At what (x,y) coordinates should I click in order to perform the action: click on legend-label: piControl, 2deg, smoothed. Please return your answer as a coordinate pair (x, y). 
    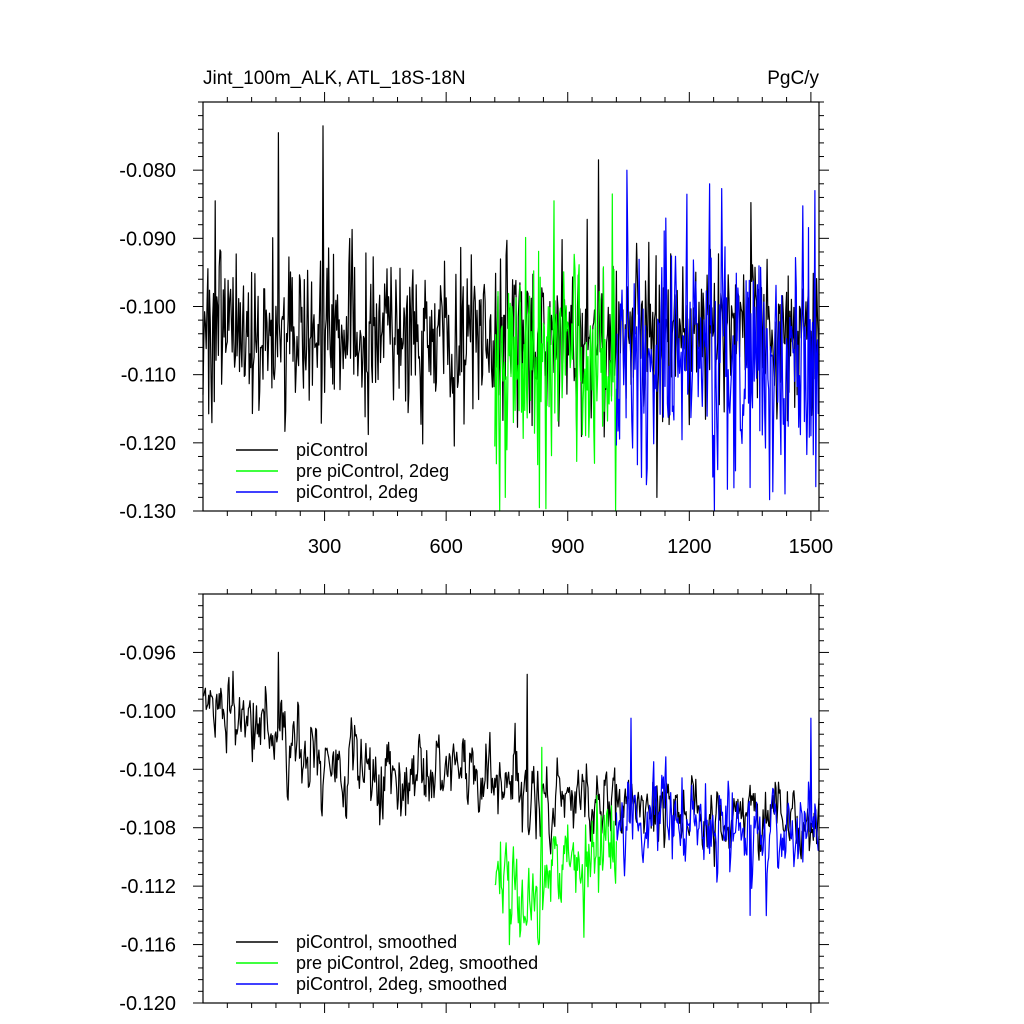
    Looking at the image, I should click on (401, 984).